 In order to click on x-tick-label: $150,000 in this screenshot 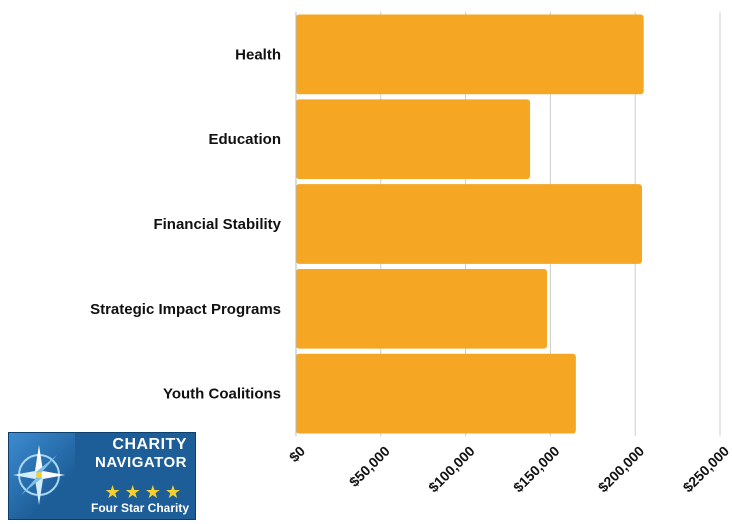, I will do `click(536, 469)`.